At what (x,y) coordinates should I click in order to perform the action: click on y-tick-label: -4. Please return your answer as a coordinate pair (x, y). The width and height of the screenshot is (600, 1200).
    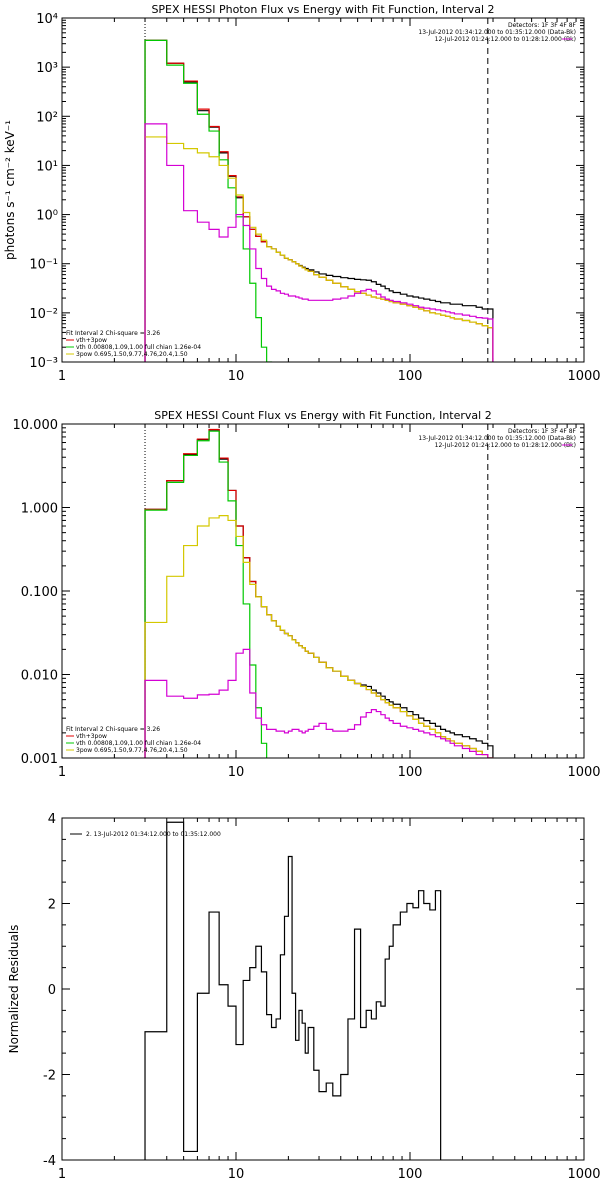
    Looking at the image, I should click on (49, 1161).